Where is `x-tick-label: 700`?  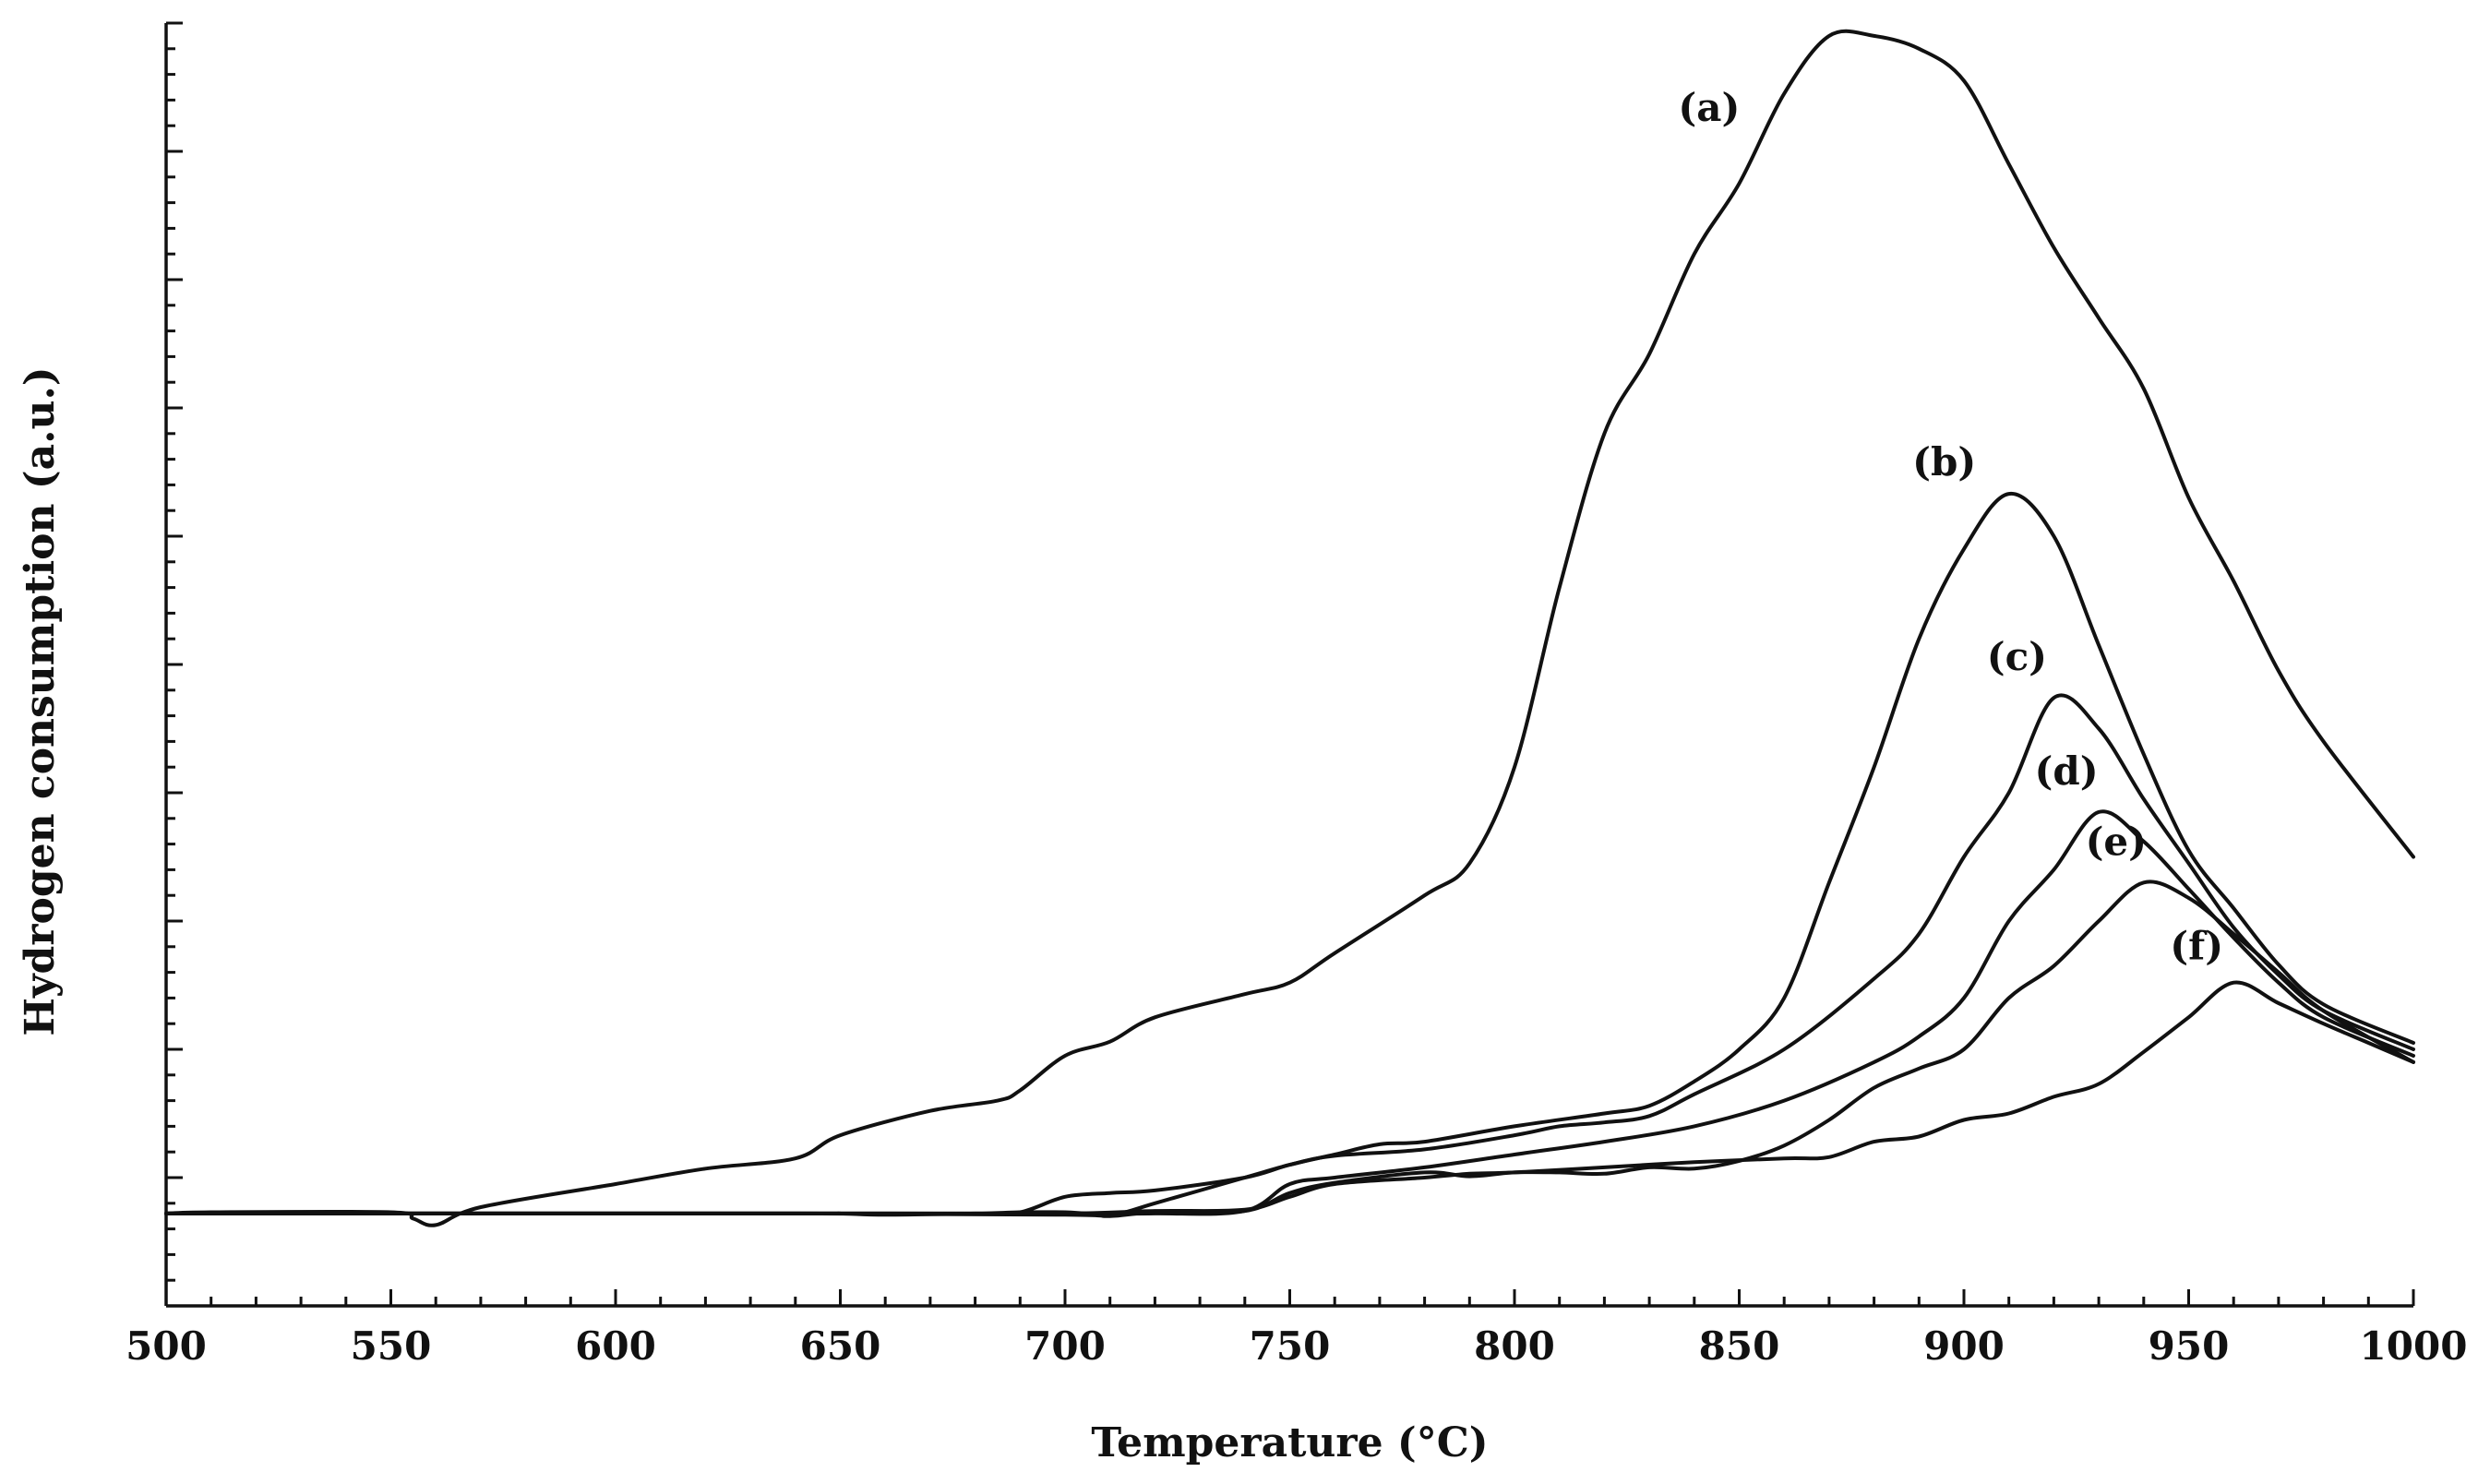
x-tick-label: 700 is located at coordinates (1065, 1346).